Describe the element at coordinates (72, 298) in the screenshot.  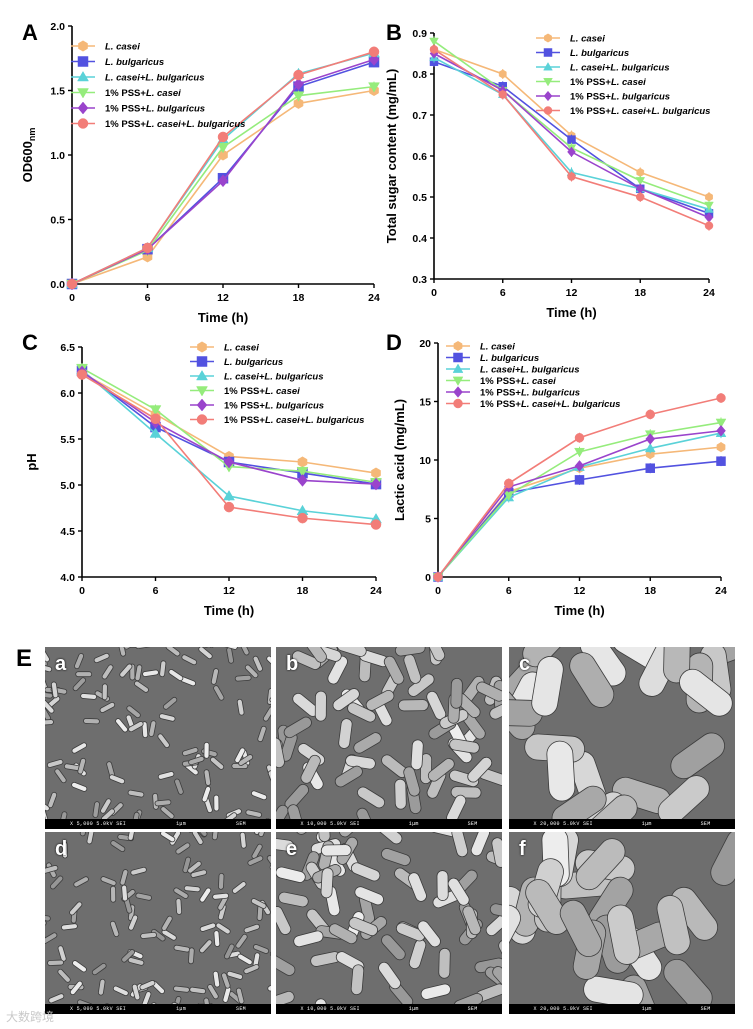
I see `x-tick-label: 0` at that location.